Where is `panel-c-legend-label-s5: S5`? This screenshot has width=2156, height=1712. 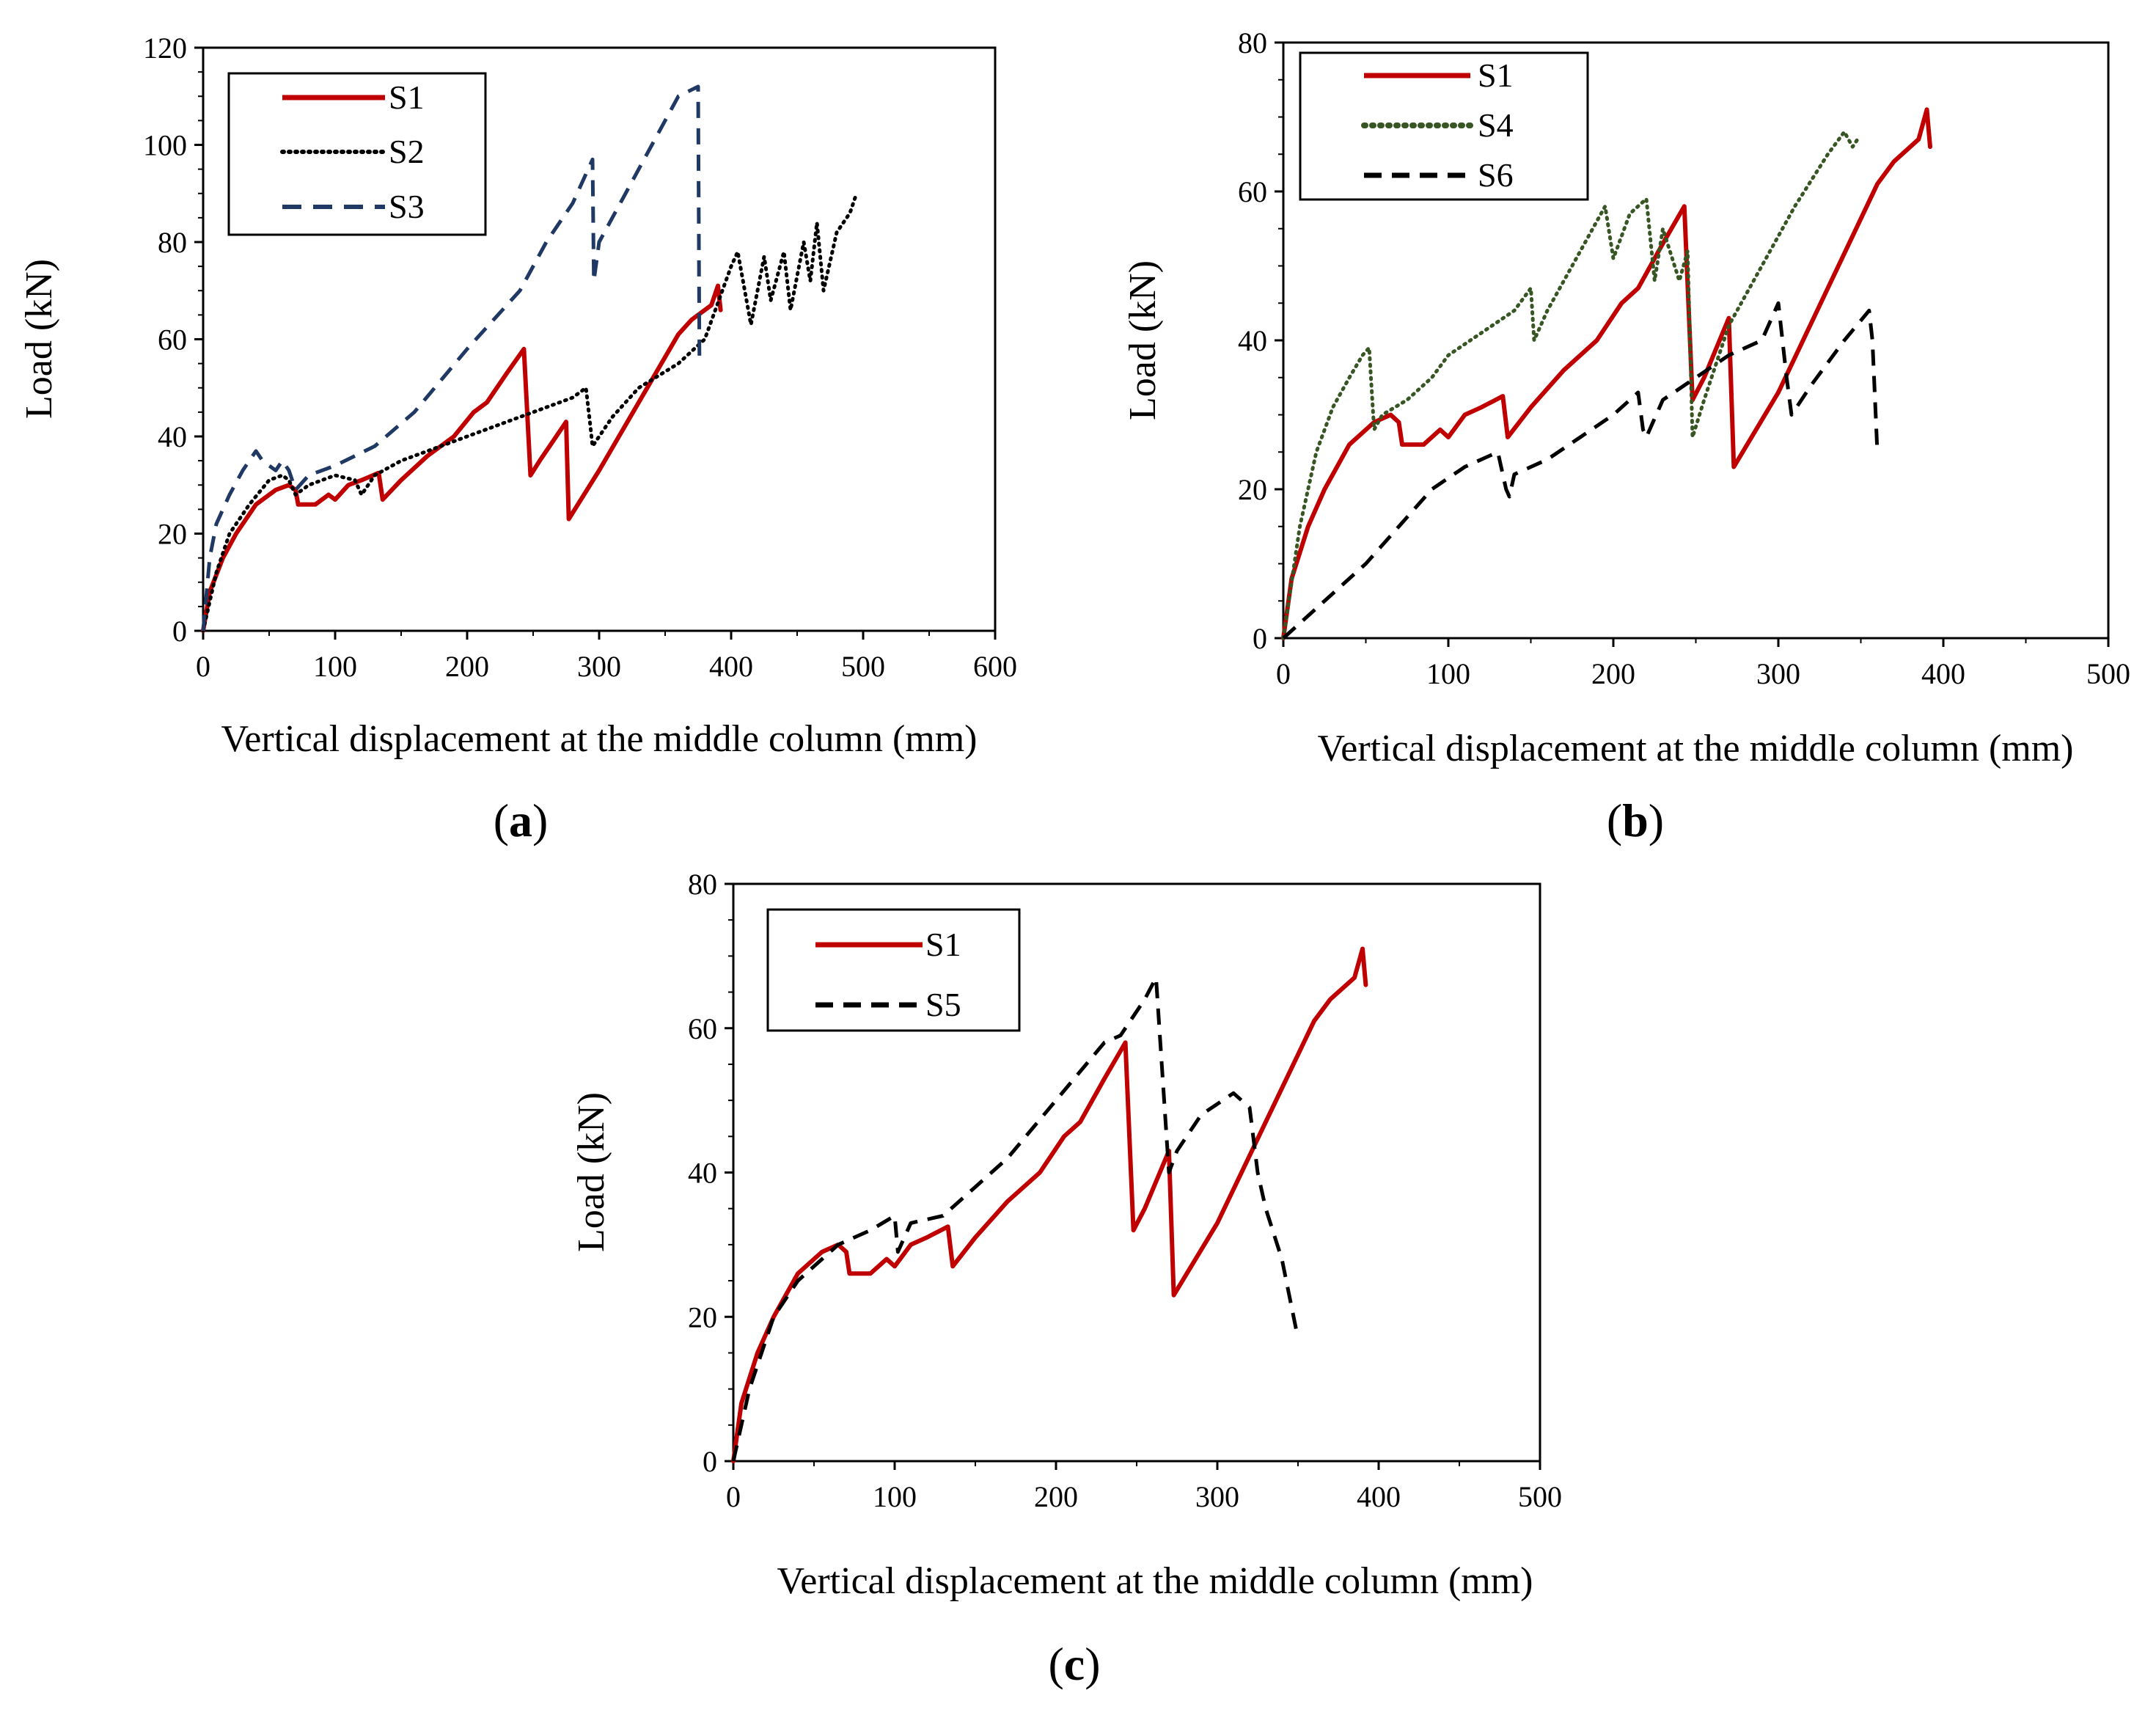 panel-c-legend-label-s5: S5 is located at coordinates (943, 1004).